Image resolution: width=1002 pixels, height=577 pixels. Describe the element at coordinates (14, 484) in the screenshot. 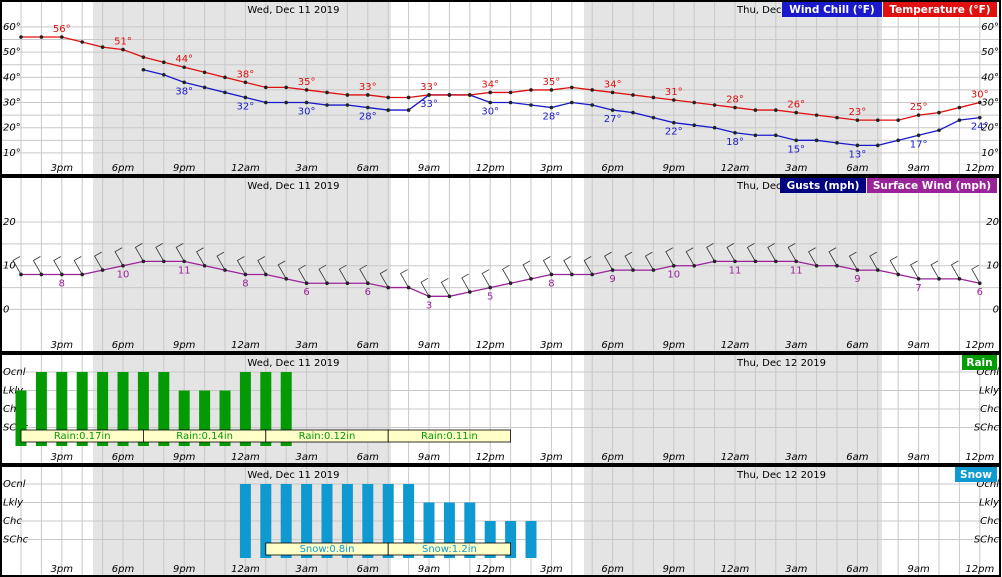

I see `y-tick-label: Ocnl` at that location.